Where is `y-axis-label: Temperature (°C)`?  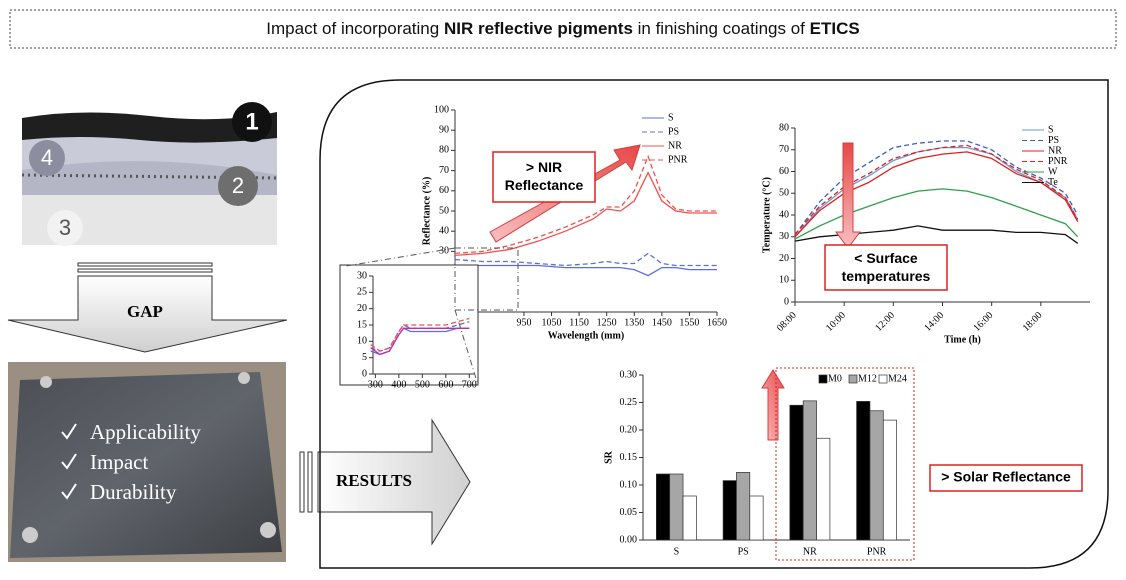 y-axis-label: Temperature (°C) is located at coordinates (766, 215).